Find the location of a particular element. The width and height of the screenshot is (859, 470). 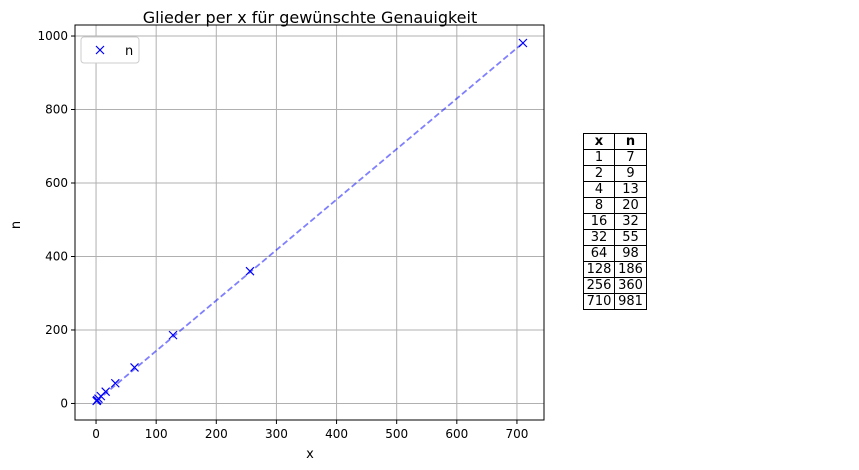

table-cell-x: 1 is located at coordinates (599, 157).